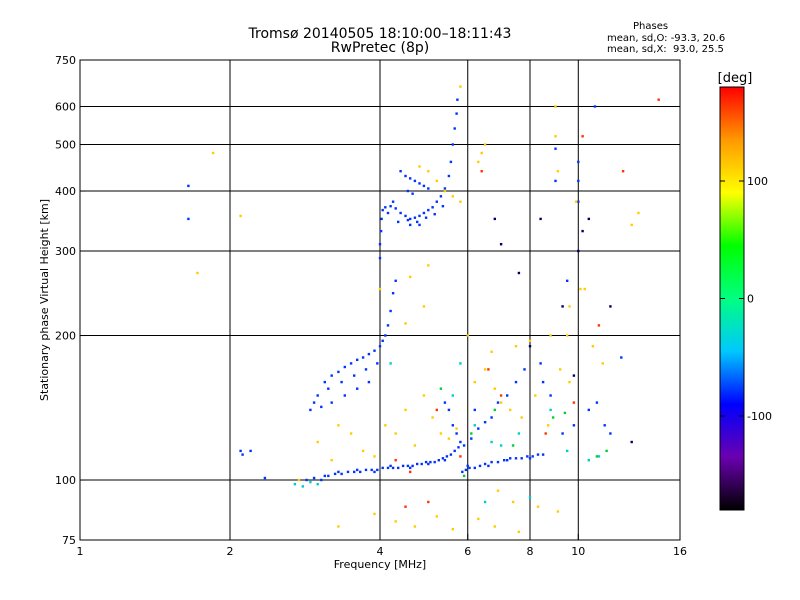  What do you see at coordinates (380, 551) in the screenshot?
I see `x-tick-label: 4` at bounding box center [380, 551].